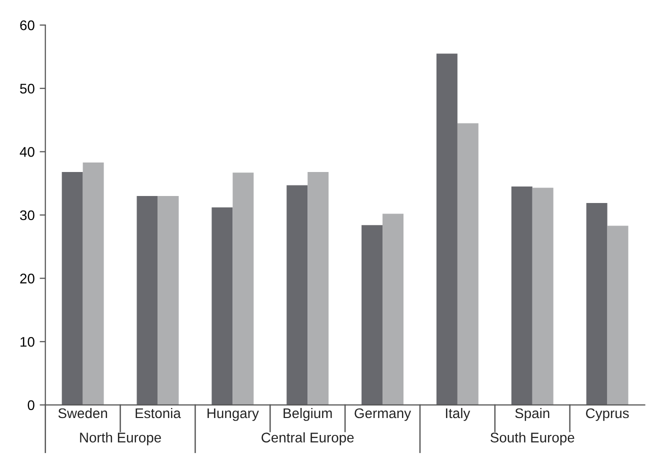 This screenshot has height=456, width=648. What do you see at coordinates (308, 414) in the screenshot?
I see `x-tick-label: Belgium` at bounding box center [308, 414].